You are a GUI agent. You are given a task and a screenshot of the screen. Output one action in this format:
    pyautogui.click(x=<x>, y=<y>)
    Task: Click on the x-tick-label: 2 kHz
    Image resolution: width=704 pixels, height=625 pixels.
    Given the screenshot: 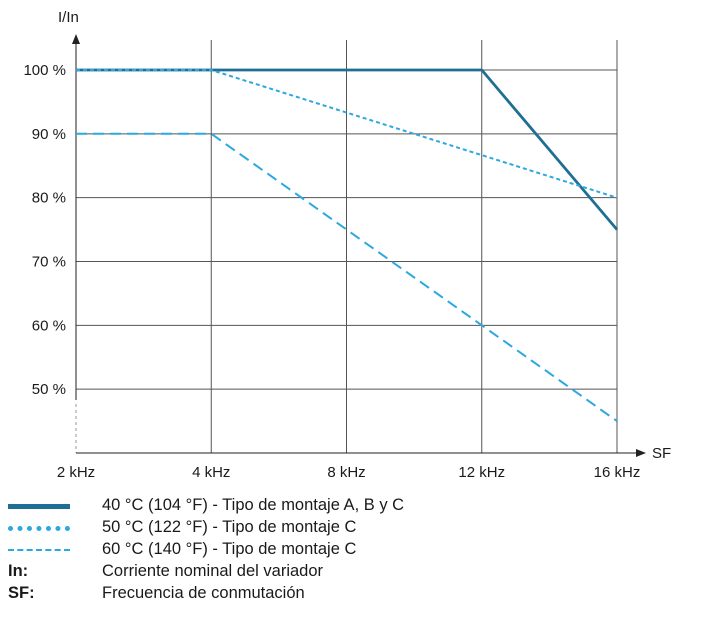 What is the action you would take?
    pyautogui.click(x=76, y=472)
    